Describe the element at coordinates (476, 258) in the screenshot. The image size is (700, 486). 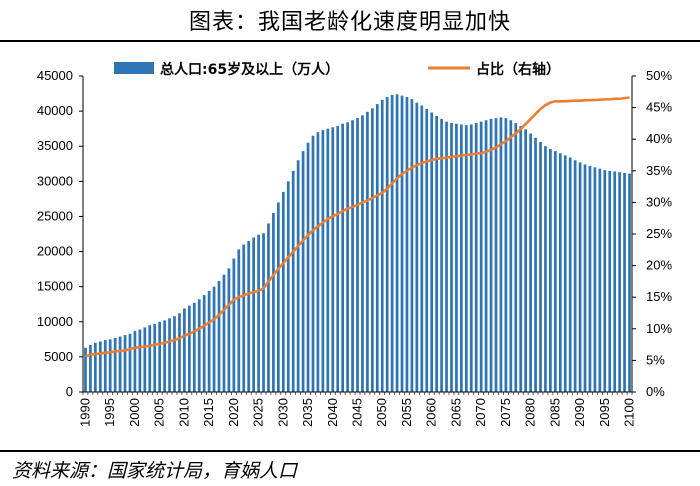
I see `bar-2069` at that location.